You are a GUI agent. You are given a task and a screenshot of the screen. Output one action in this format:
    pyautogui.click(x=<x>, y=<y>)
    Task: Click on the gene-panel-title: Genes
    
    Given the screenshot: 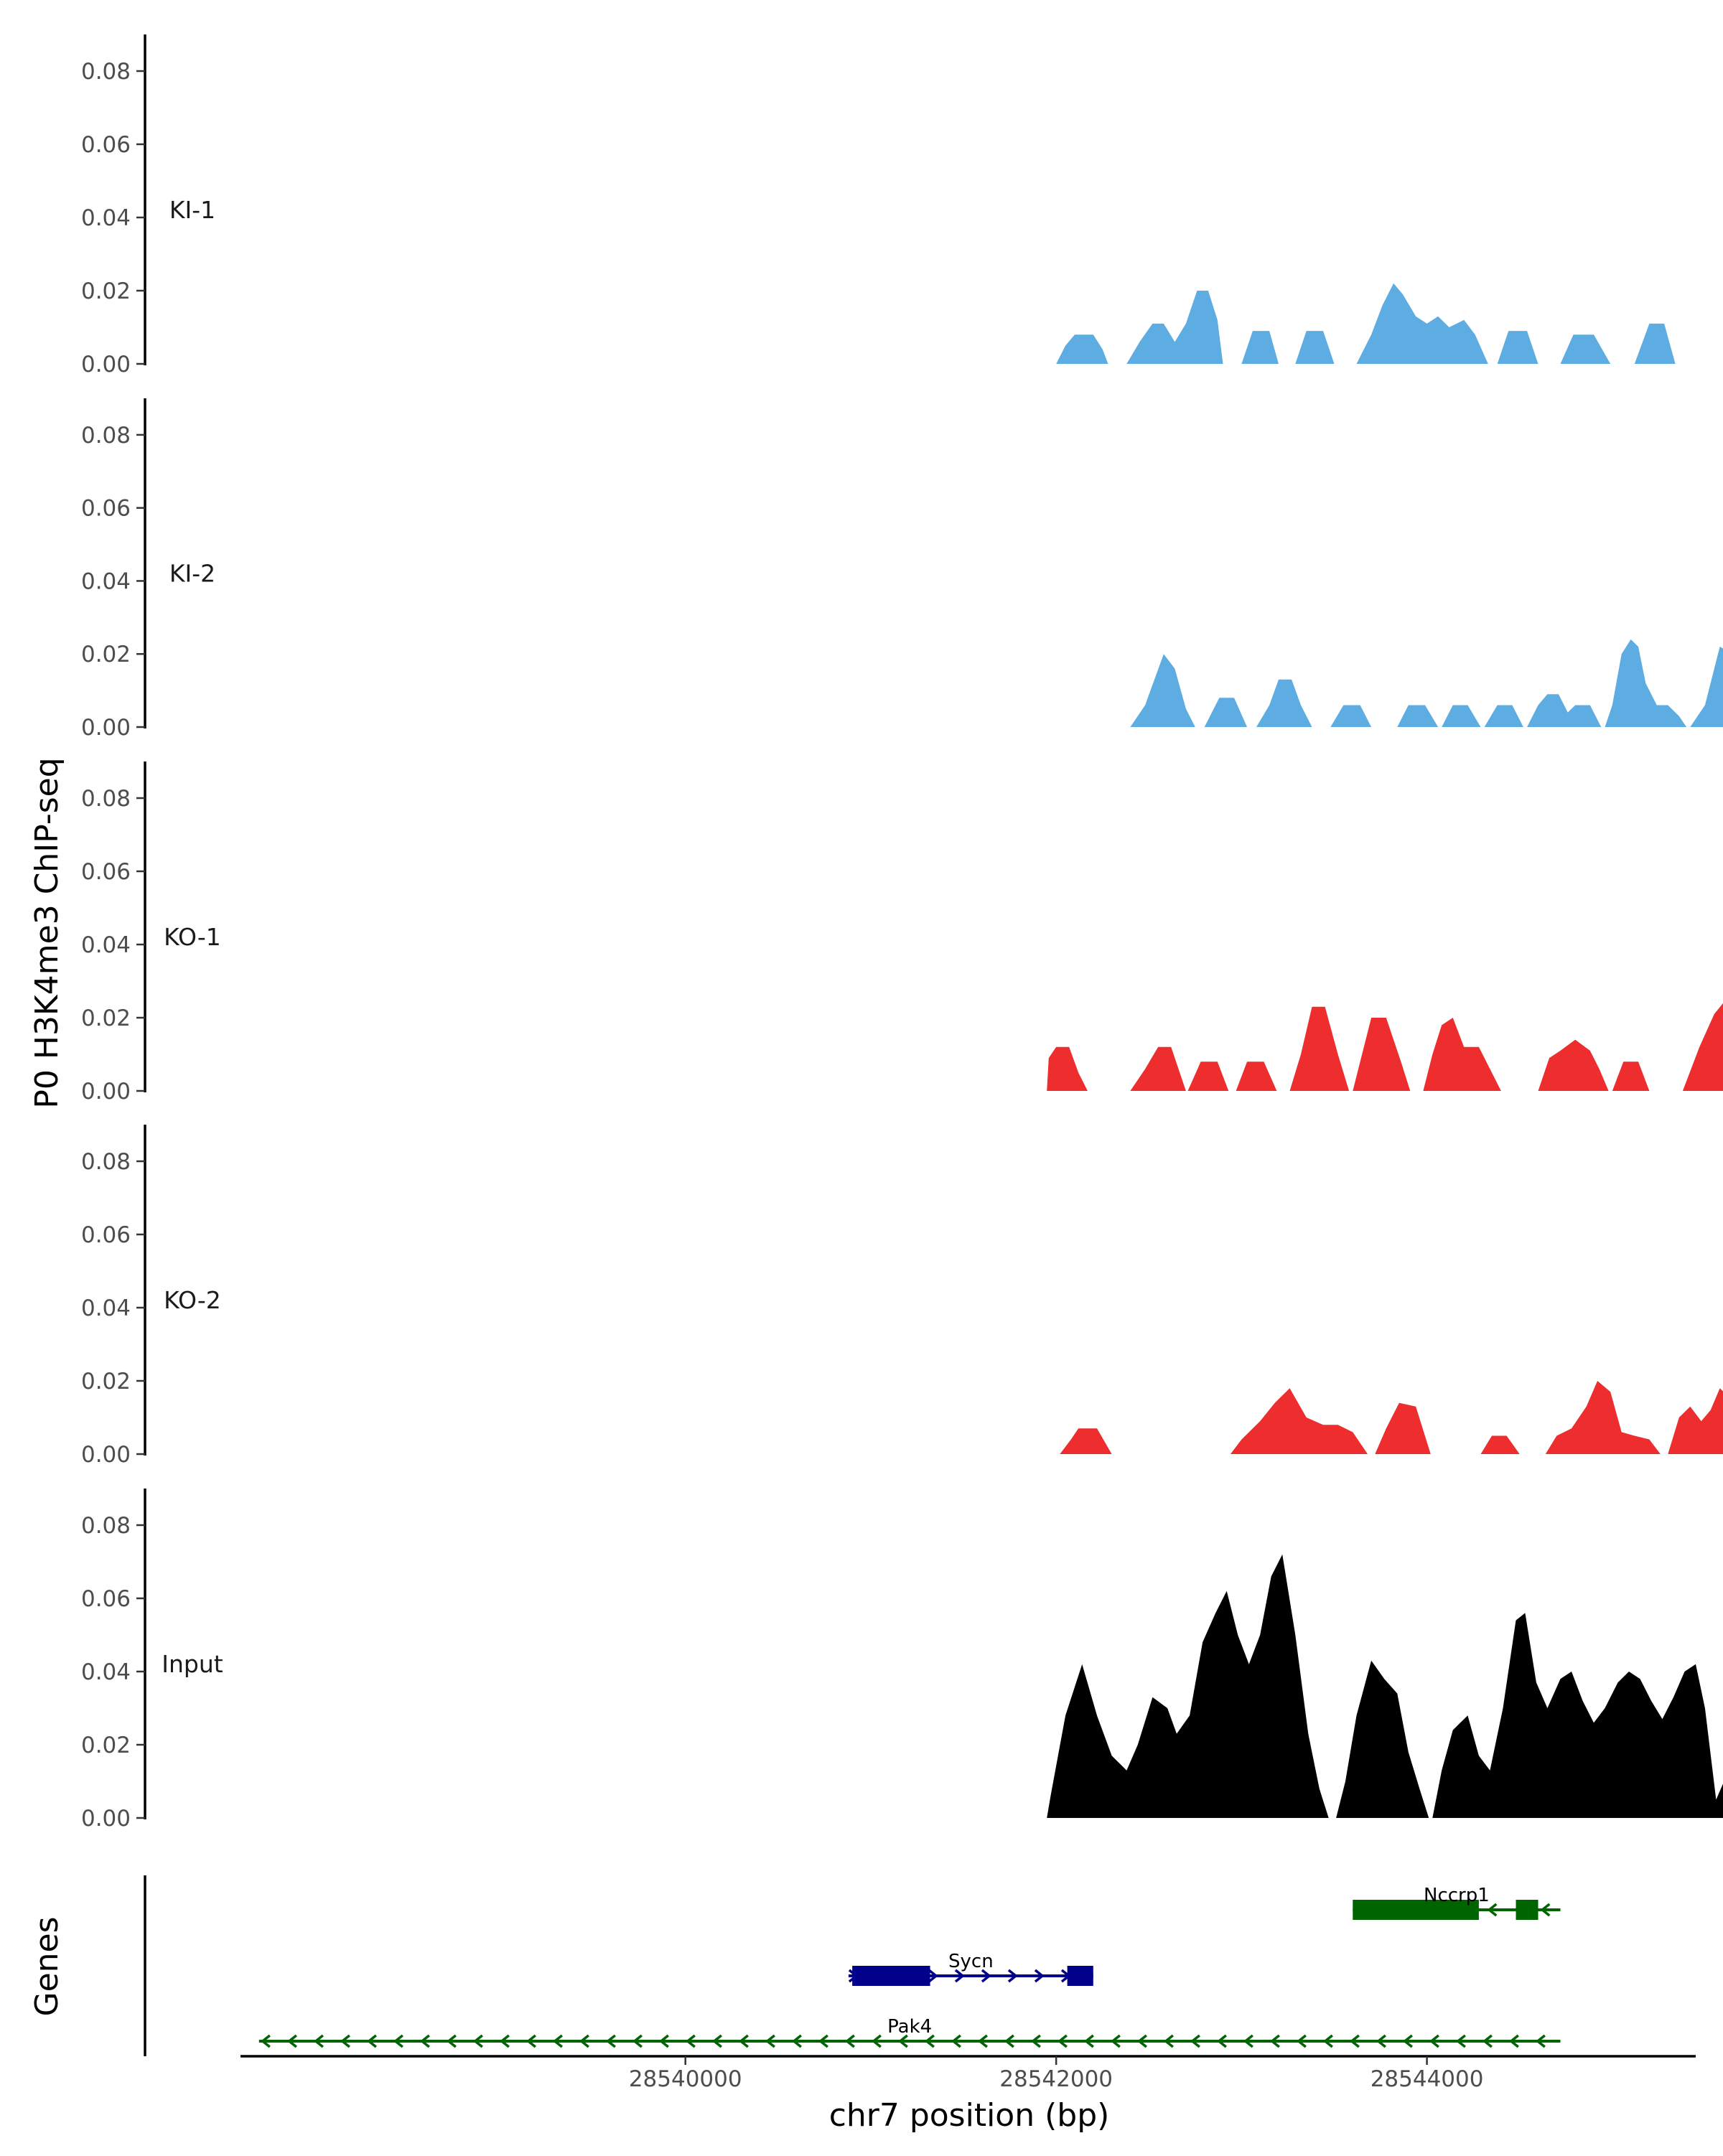 What is the action you would take?
    pyautogui.click(x=47, y=1966)
    